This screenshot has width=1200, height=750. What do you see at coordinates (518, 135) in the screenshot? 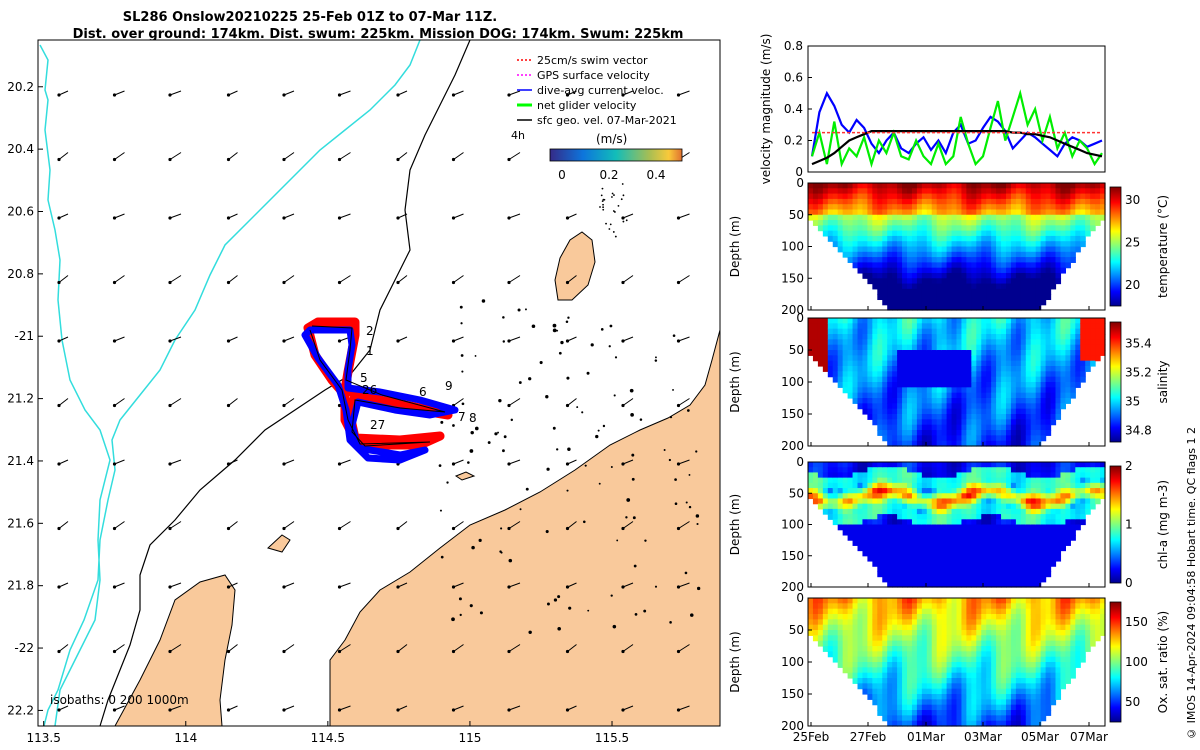
I see `legend-extra-label: 4h` at bounding box center [518, 135].